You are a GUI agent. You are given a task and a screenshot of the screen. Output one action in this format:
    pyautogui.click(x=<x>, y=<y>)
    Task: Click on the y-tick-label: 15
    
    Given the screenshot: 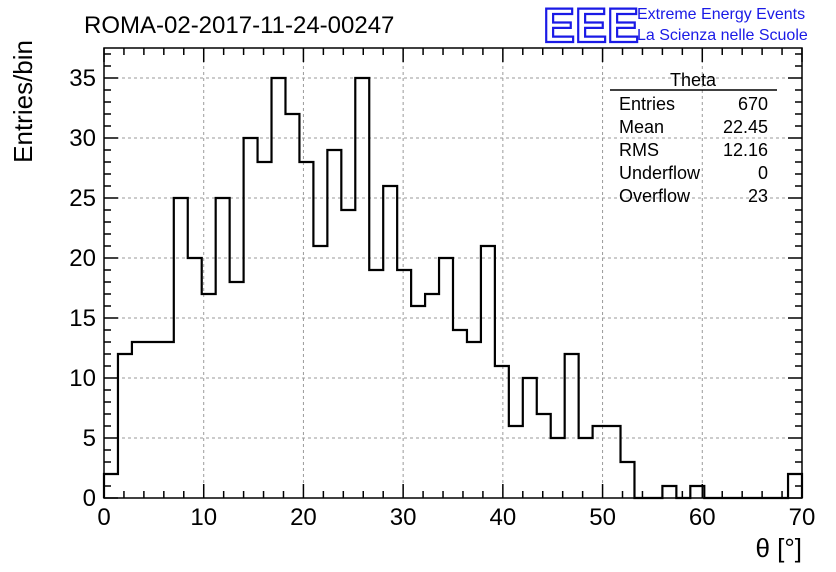 What is the action you would take?
    pyautogui.click(x=82, y=318)
    